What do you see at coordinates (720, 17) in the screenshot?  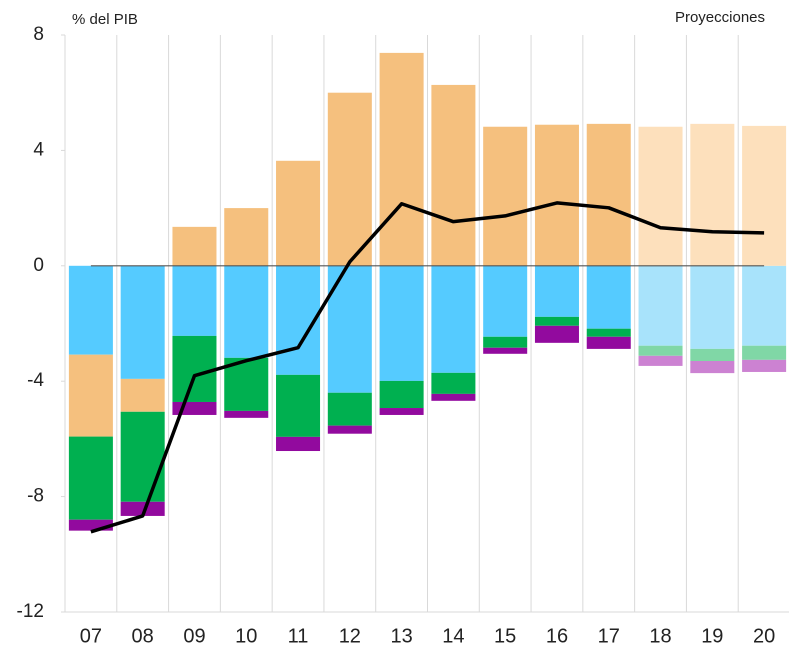 I see `annotation: Proyecciones` at bounding box center [720, 17].